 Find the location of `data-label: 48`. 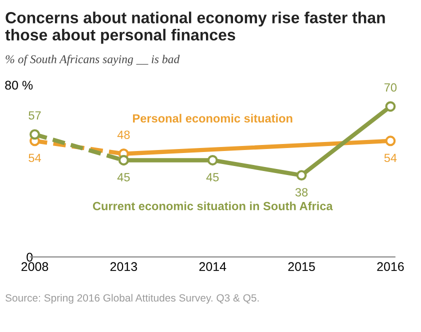

data-label: 48 is located at coordinates (123, 134).